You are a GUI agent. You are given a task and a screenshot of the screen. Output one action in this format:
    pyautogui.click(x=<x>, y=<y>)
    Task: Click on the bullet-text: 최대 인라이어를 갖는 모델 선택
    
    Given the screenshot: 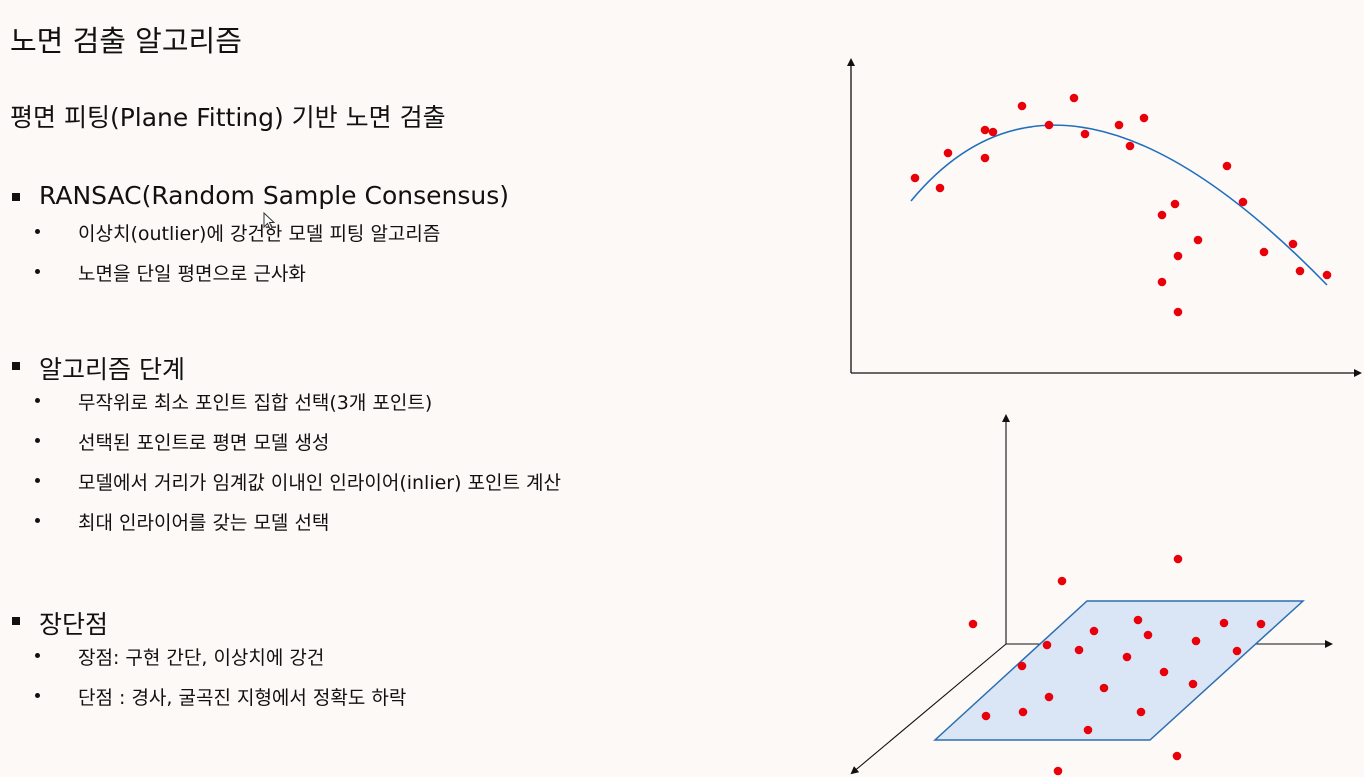 What is the action you would take?
    pyautogui.click(x=204, y=523)
    